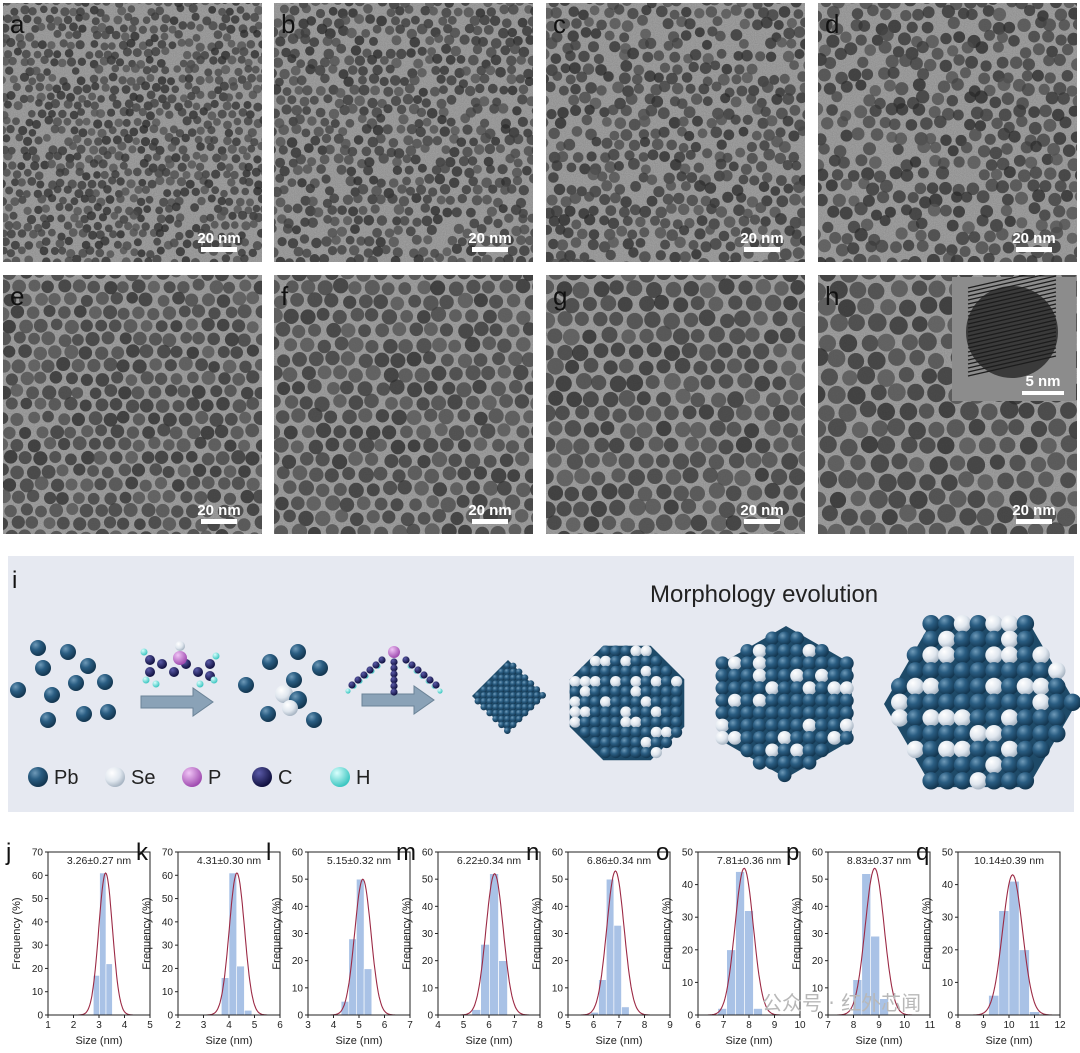 The height and width of the screenshot is (1053, 1080). I want to click on panel-label-d: d, so click(832, 24).